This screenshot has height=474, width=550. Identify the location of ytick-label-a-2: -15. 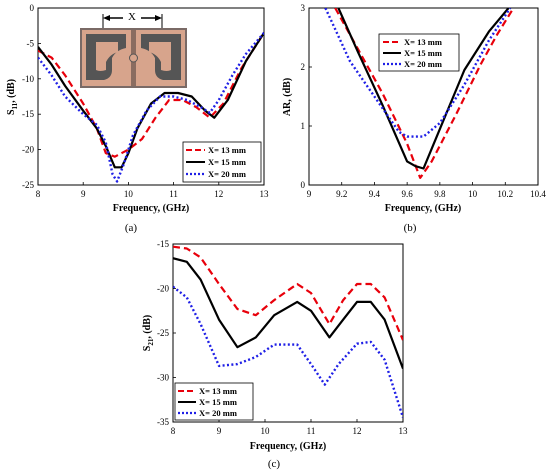
(28, 114).